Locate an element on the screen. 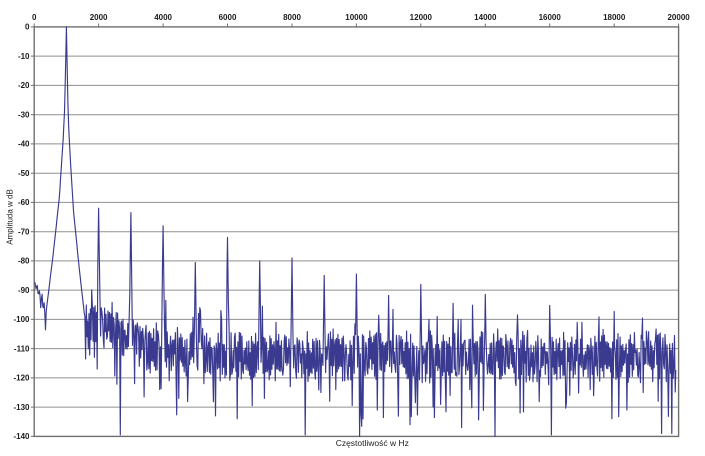 The height and width of the screenshot is (456, 705). svg-text: 2000 is located at coordinates (99, 17).